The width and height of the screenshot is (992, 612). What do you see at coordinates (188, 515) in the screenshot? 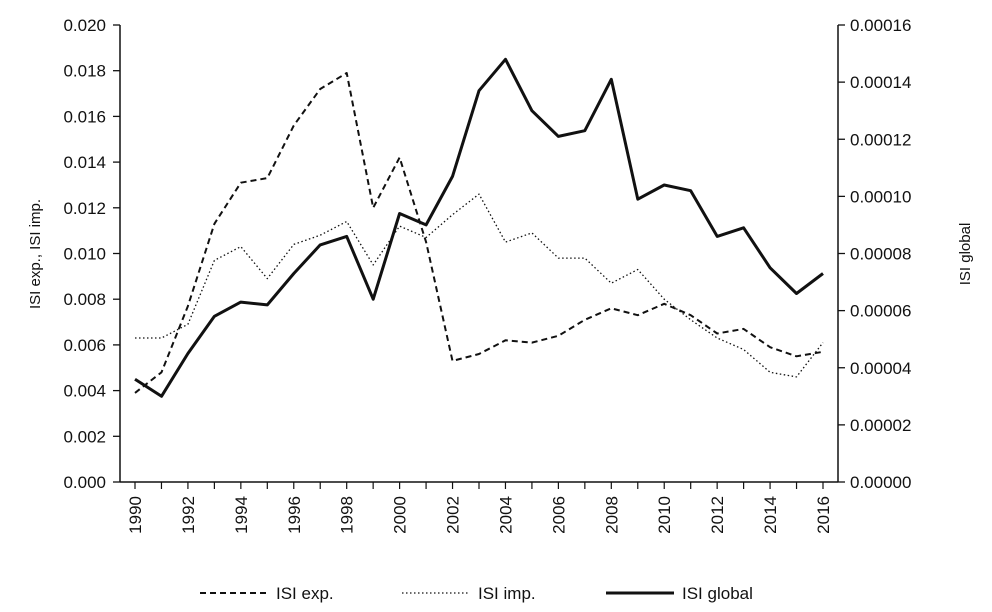
I see `x-tick-label: 1992` at bounding box center [188, 515].